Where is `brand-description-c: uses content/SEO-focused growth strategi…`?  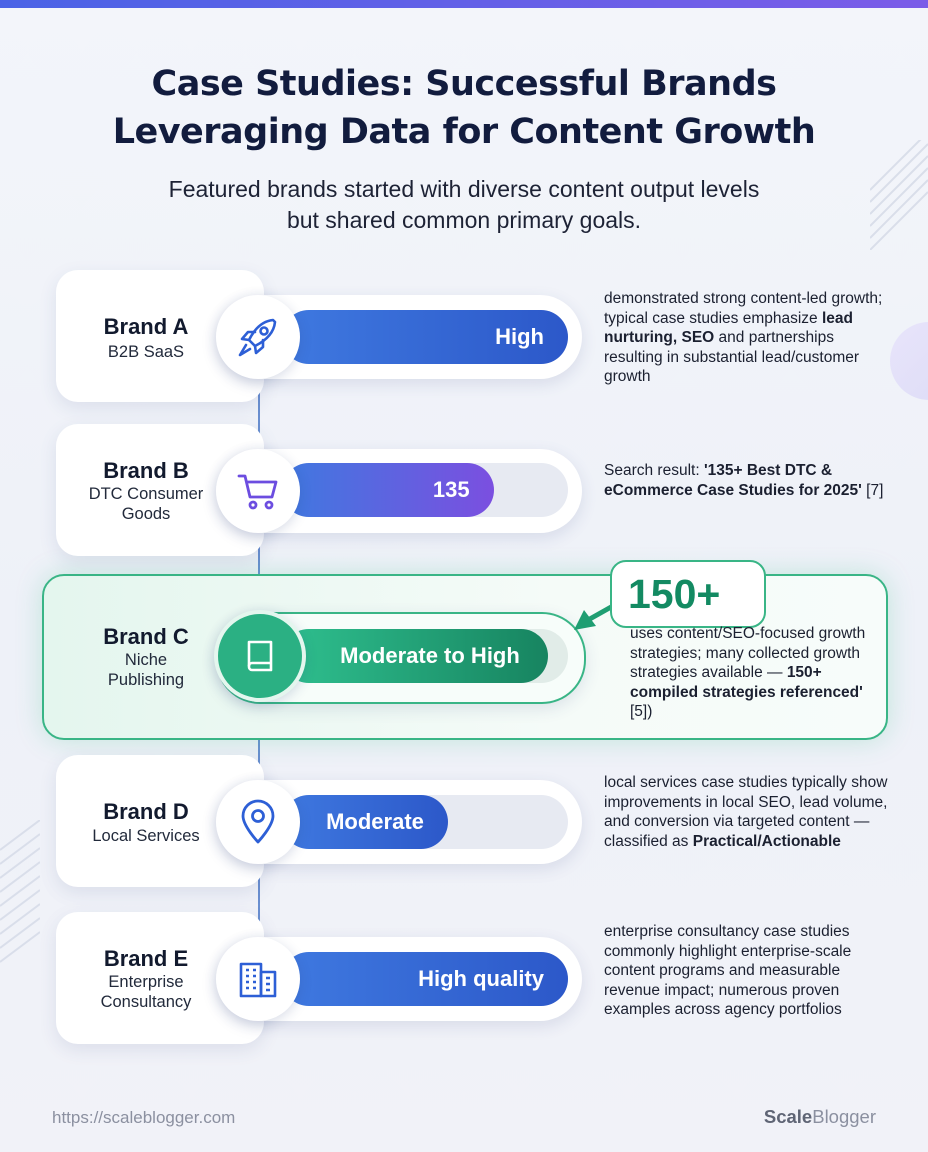
brand-description-c: uses content/SEO-focused growth strategi… is located at coordinates (748, 672).